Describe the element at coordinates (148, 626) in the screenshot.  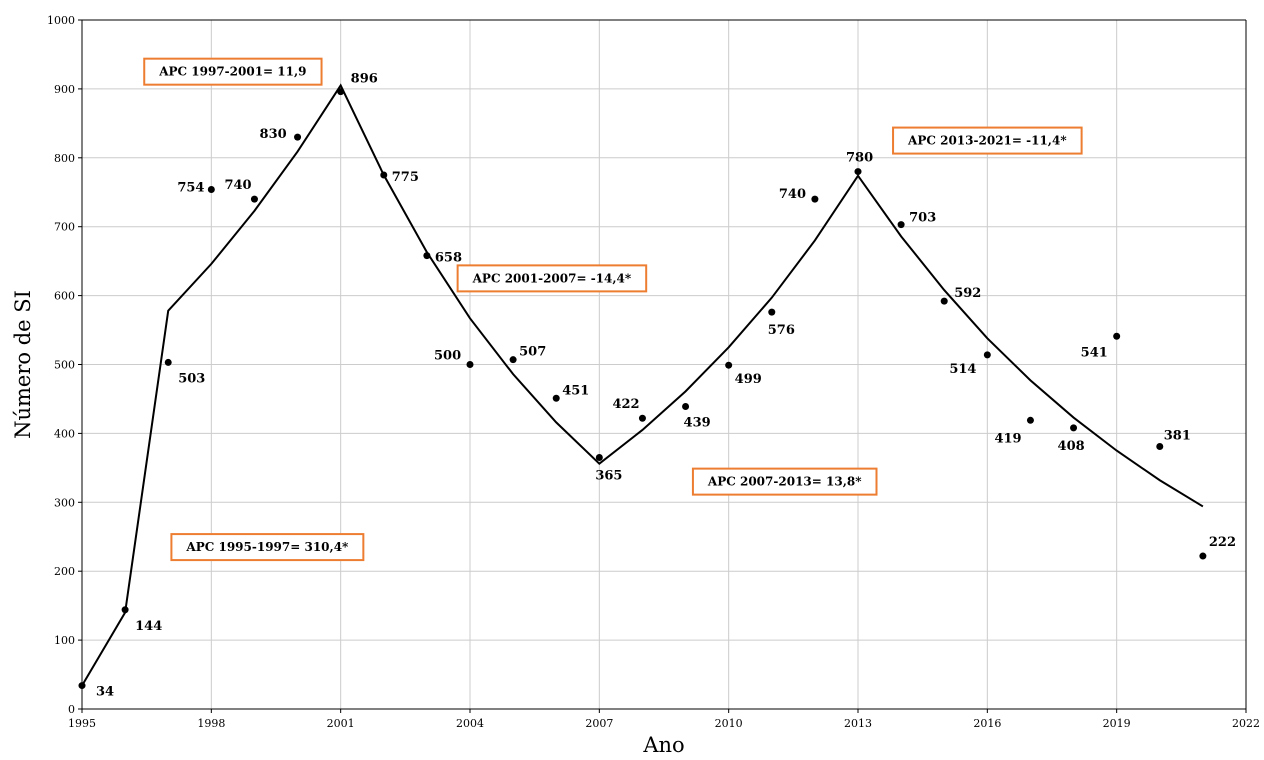
I see `data-label: 144` at that location.